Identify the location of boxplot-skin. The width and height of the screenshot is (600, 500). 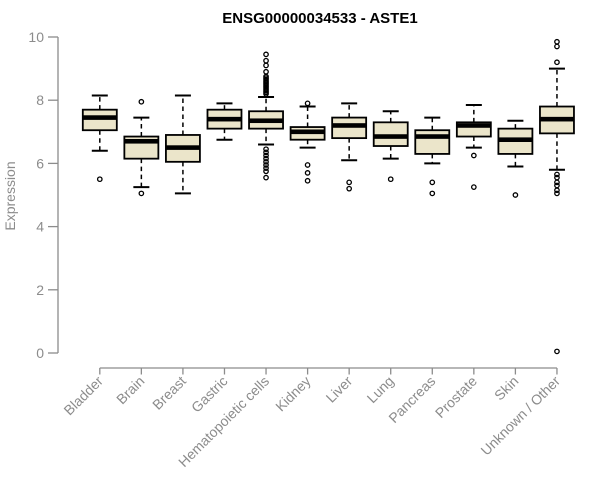
(515, 158).